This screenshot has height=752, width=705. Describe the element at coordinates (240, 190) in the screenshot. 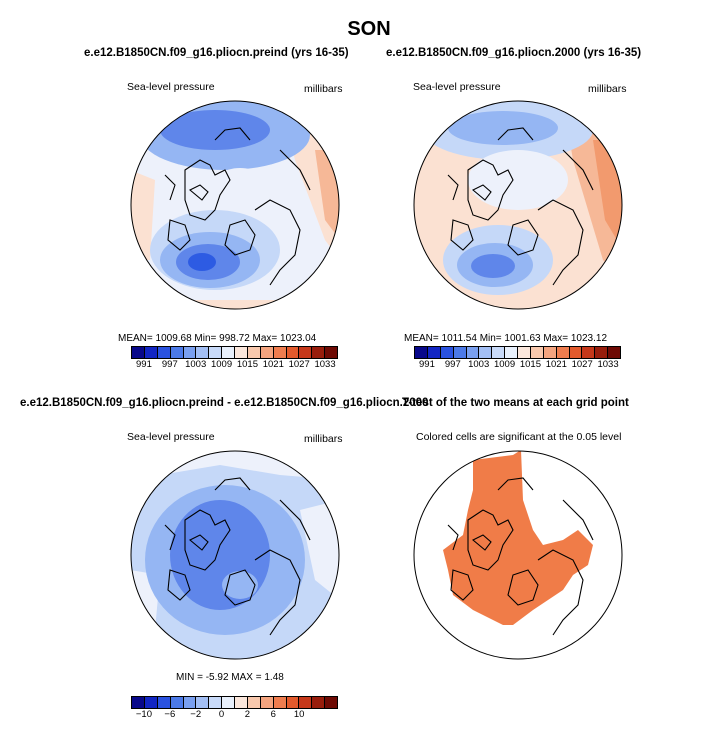

I see `neutral-center` at that location.